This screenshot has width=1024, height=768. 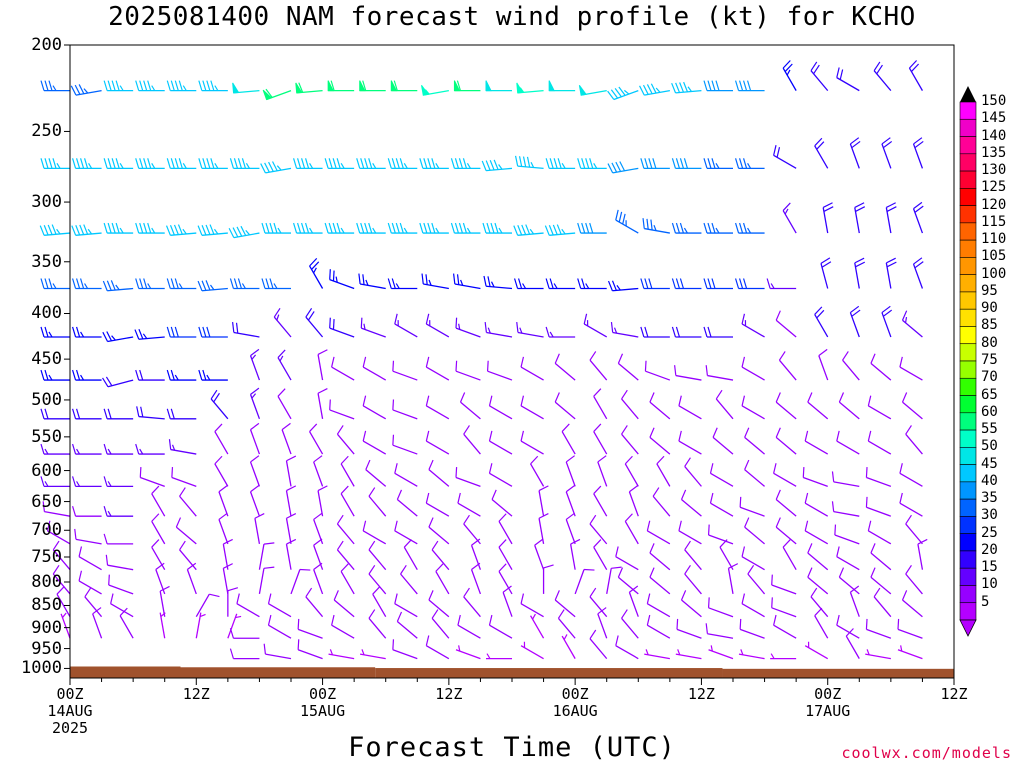 I want to click on colorbar-label-90: 90, so click(x=989, y=308).